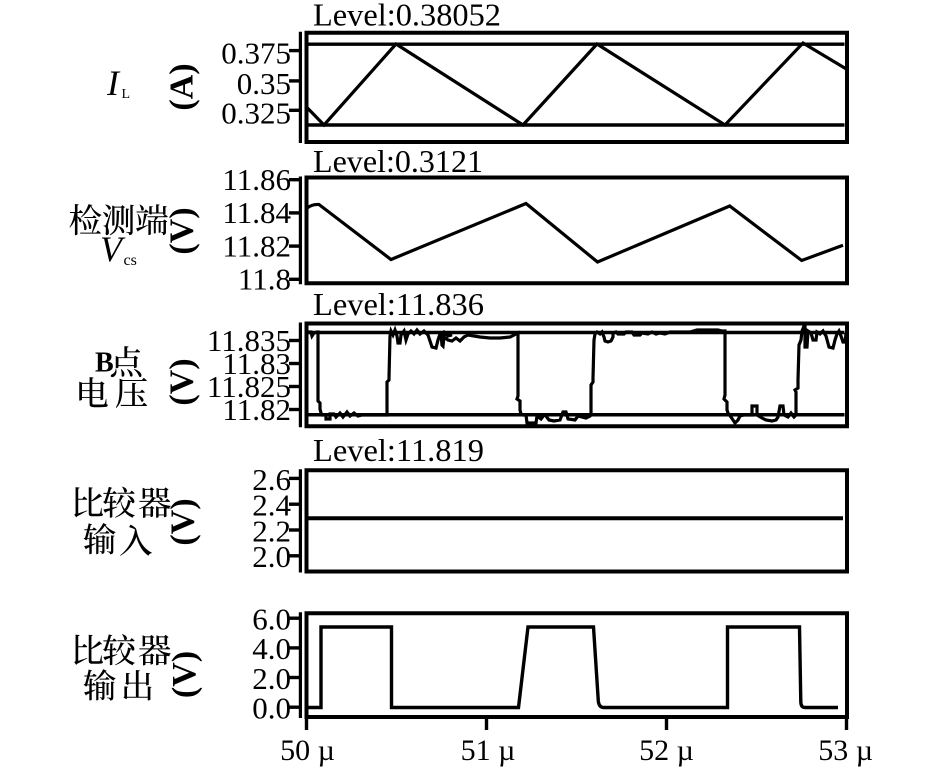 The width and height of the screenshot is (944, 767). What do you see at coordinates (113, 83) in the screenshot?
I see `svg-text: I` at bounding box center [113, 83].